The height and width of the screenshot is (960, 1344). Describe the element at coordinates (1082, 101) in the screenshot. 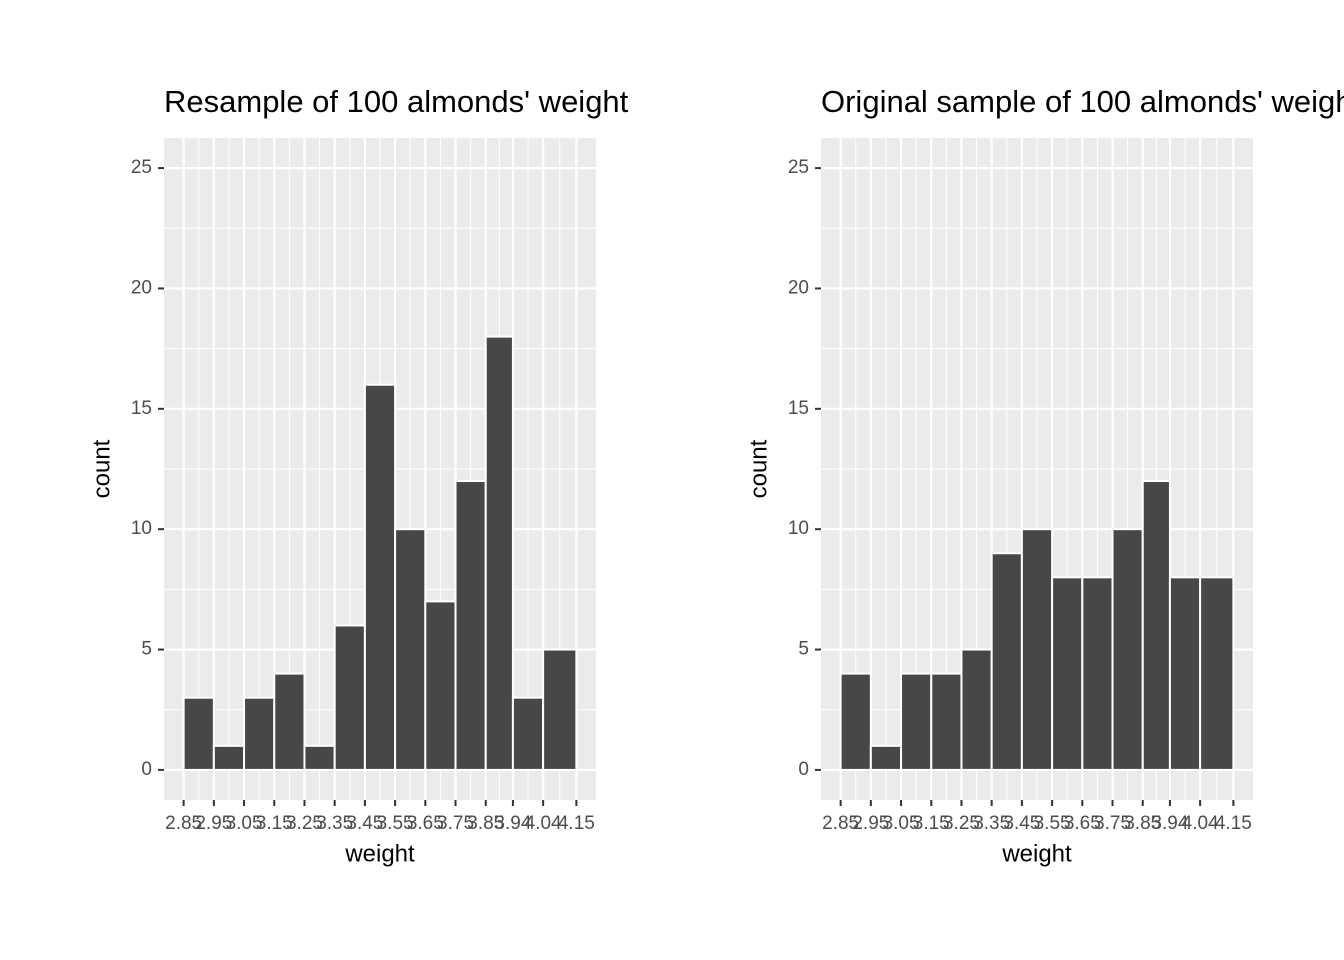

I see `chart-title: Original sample of 100 almonds' weight` at that location.